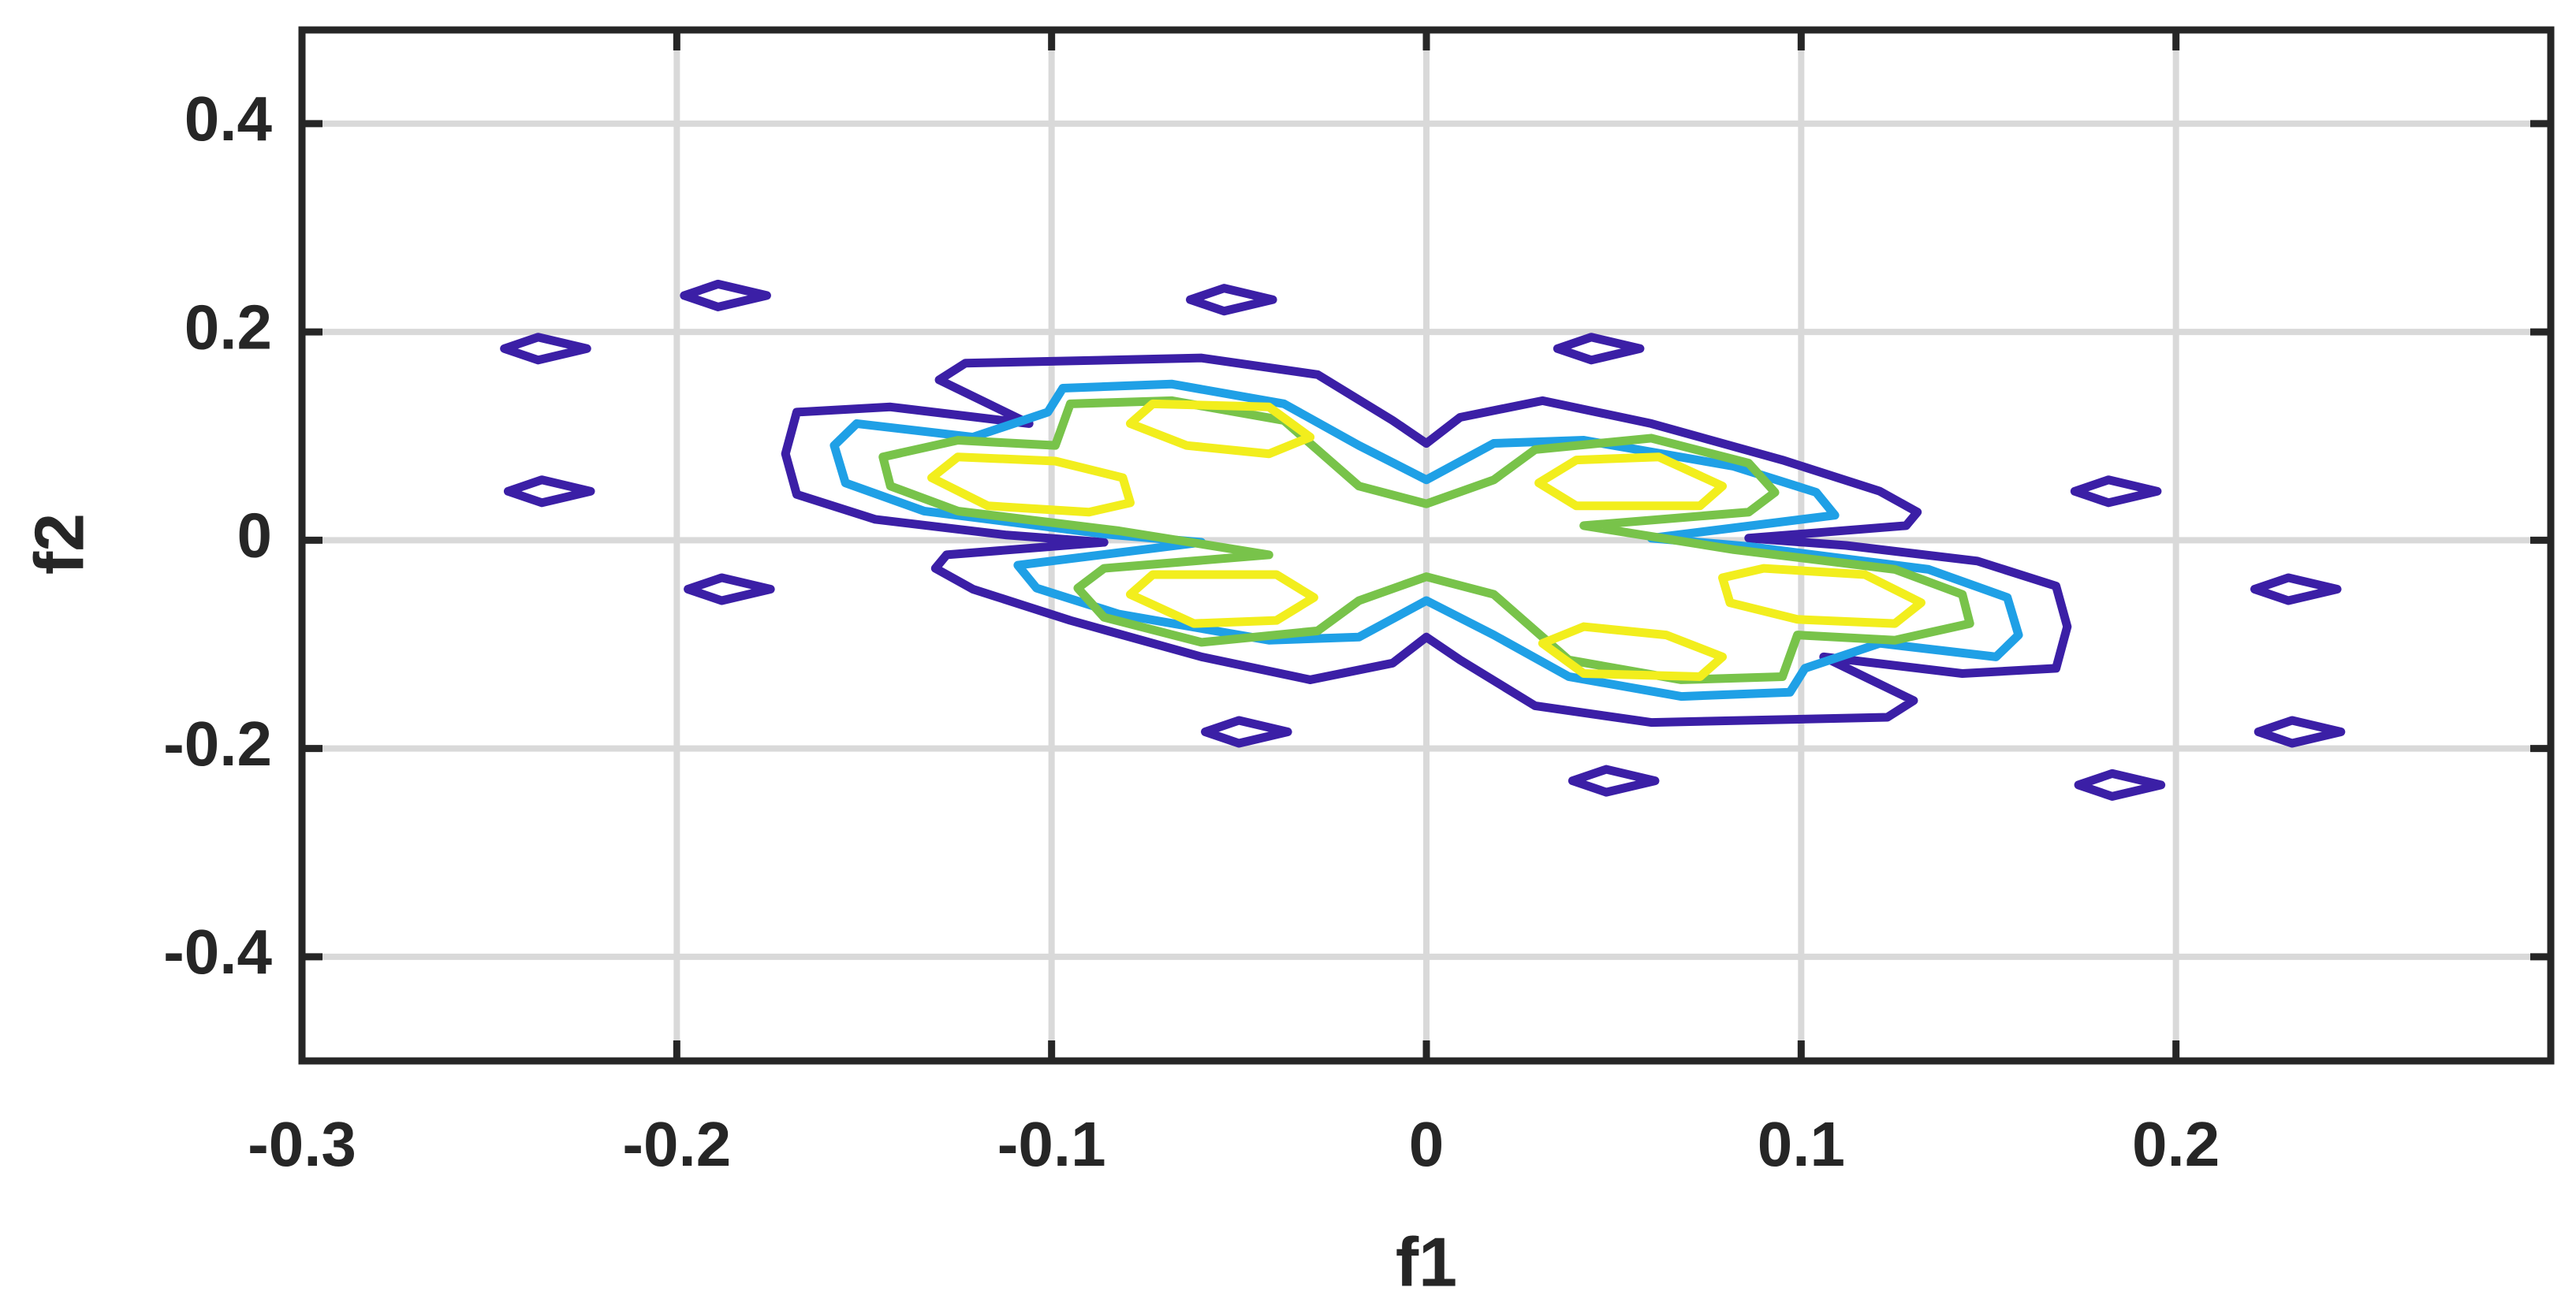 This screenshot has width=2576, height=1310. Describe the element at coordinates (1427, 1144) in the screenshot. I see `x-tick-label: 0` at that location.